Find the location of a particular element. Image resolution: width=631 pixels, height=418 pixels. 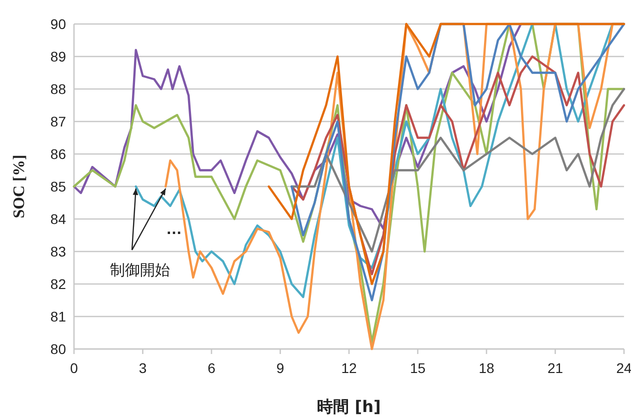

x-tick-label: 9 is located at coordinates (280, 368).